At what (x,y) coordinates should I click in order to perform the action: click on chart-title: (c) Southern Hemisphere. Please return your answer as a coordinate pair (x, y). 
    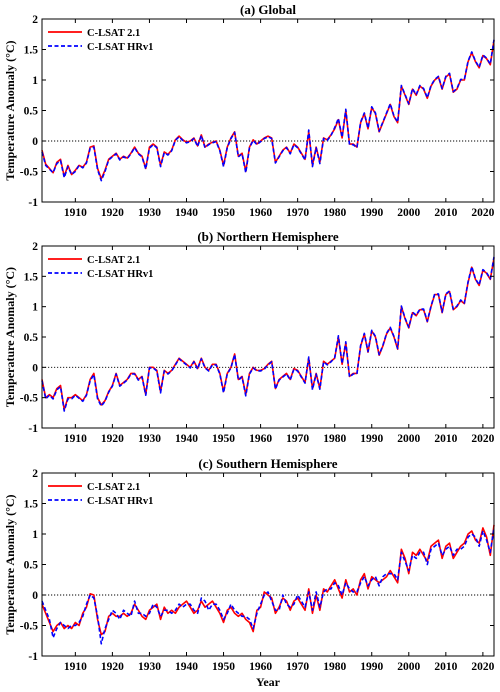
    Looking at the image, I should click on (267, 463).